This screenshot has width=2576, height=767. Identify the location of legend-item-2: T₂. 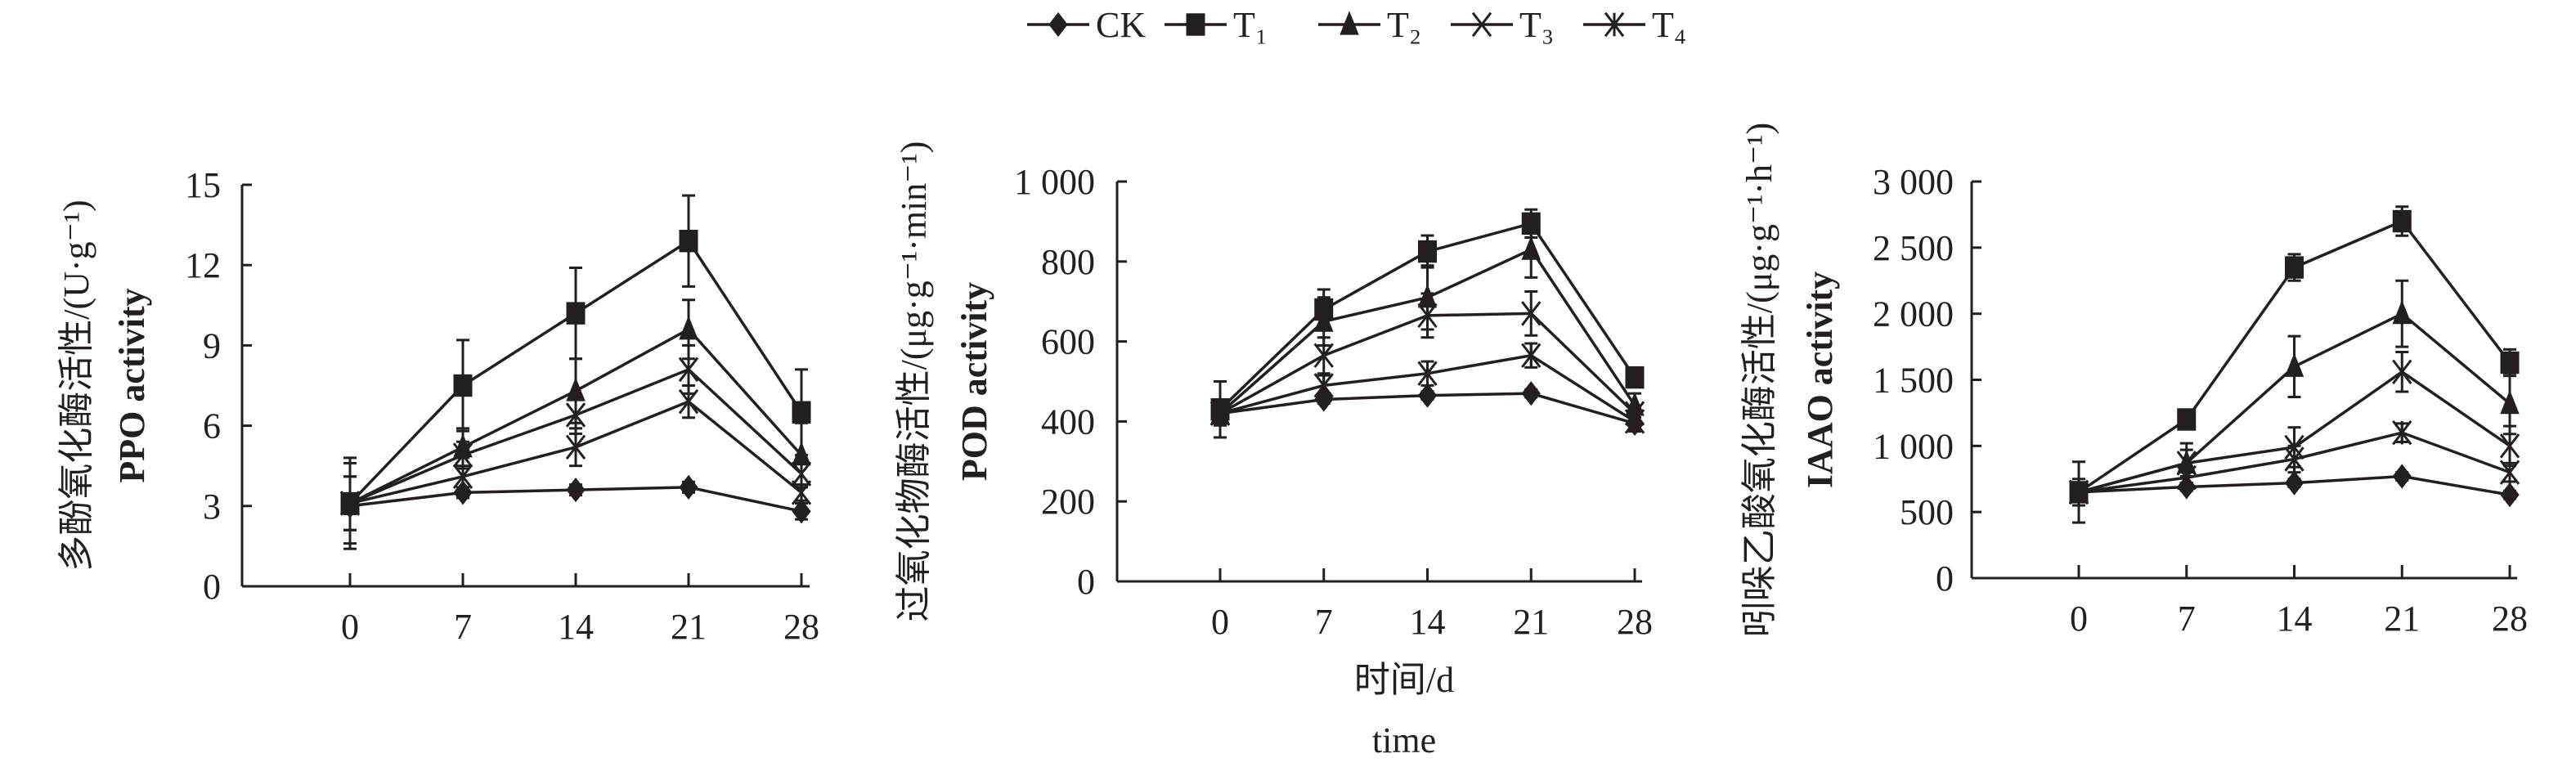
(1369, 25).